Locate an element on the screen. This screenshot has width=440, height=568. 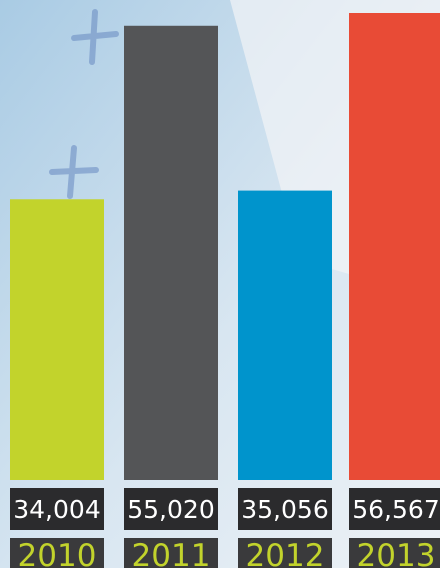
value-label: 55,020 is located at coordinates (170, 509).